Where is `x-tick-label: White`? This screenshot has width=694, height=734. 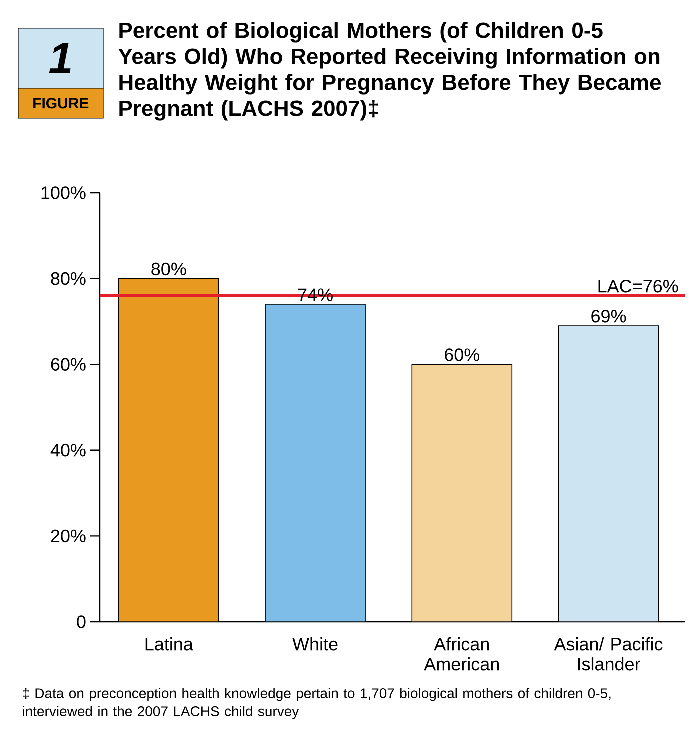
x-tick-label: White is located at coordinates (315, 644).